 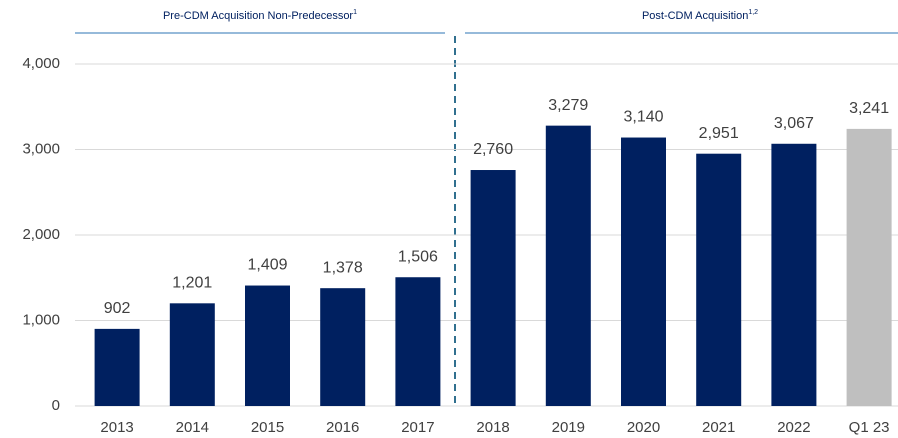 What do you see at coordinates (794, 123) in the screenshot?
I see `value-label: 3,067` at bounding box center [794, 123].